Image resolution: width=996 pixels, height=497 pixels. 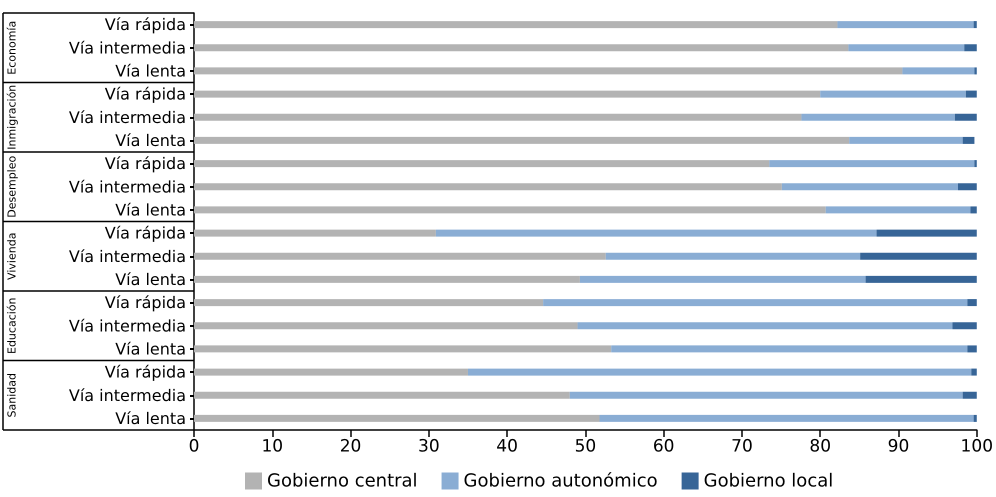 What do you see at coordinates (272, 446) in the screenshot?
I see `x-tick-label: 10` at bounding box center [272, 446].